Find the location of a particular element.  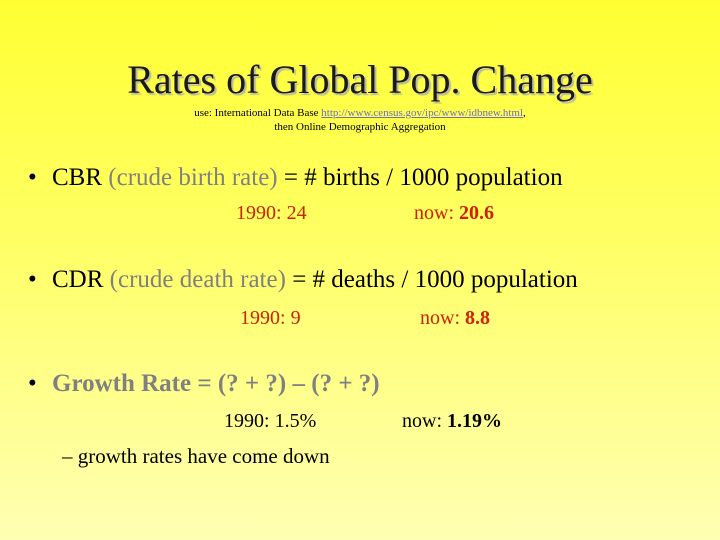

bullet-growth-rate: • Growth Rate = (? + ?) – (? + ?) is located at coordinates (204, 384).